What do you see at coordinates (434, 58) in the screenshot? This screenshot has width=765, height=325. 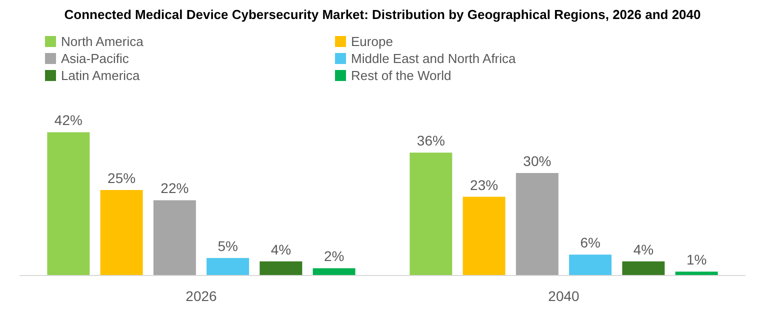 I see `legend-label: Middle East and North Africa` at bounding box center [434, 58].